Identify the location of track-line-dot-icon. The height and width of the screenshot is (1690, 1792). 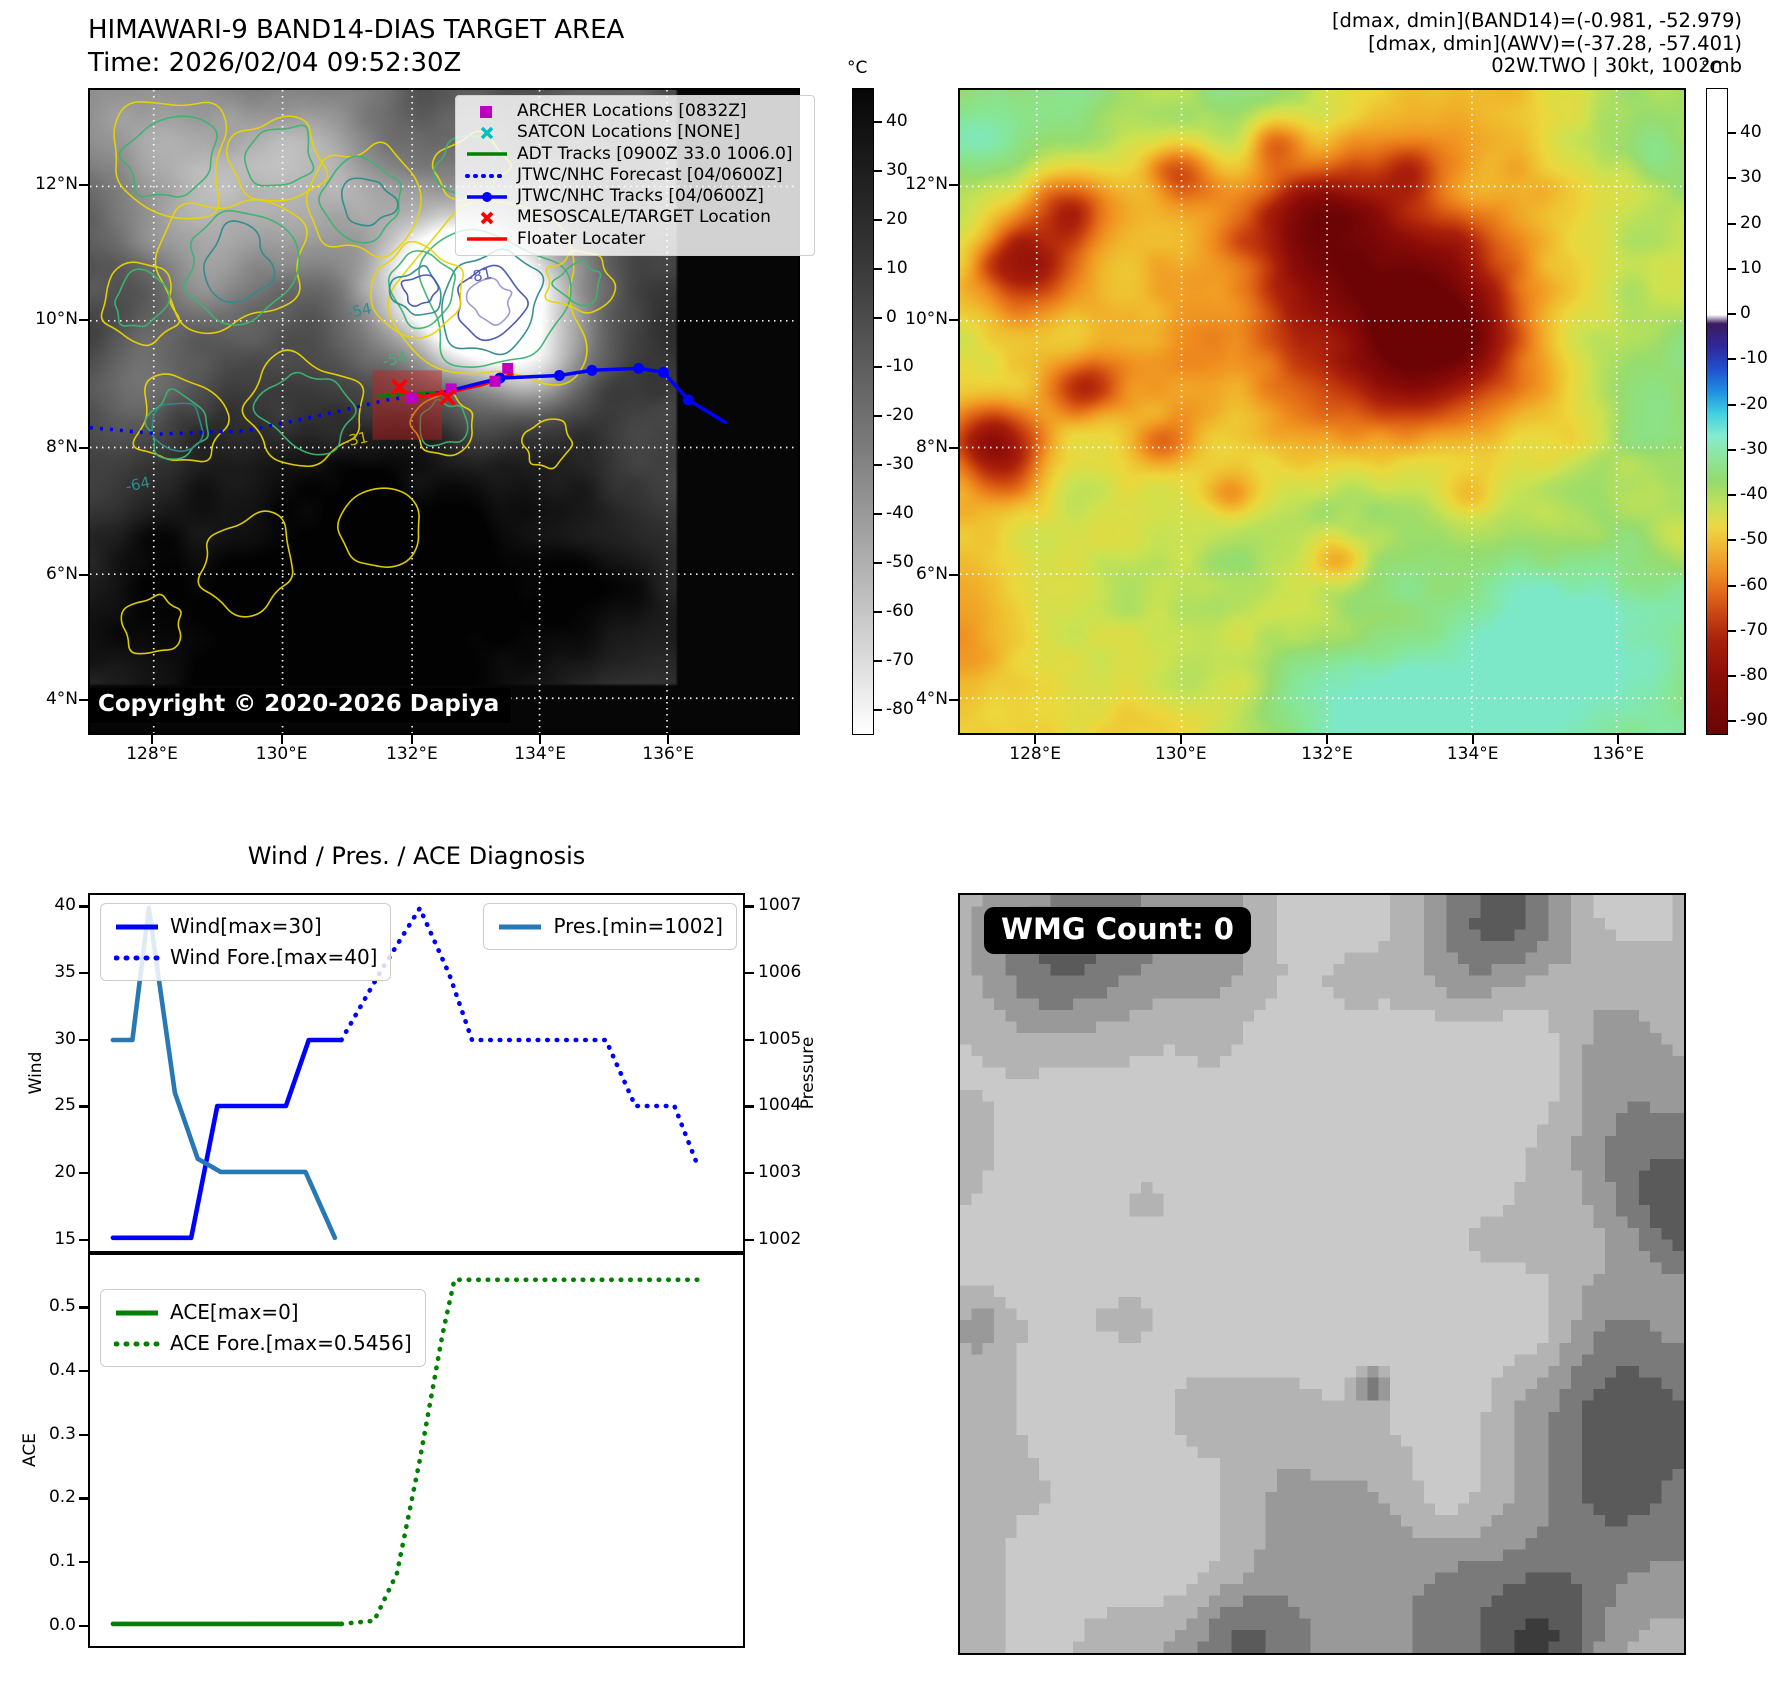
(487, 197).